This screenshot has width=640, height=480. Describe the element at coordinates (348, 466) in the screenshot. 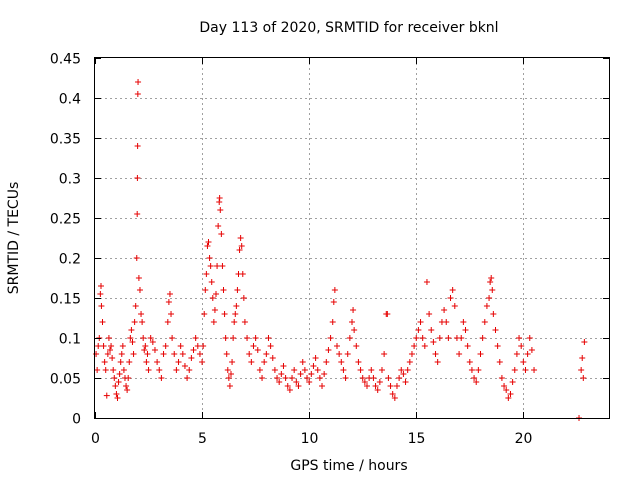

I see `x-axis-label: GPS time / hours` at that location.